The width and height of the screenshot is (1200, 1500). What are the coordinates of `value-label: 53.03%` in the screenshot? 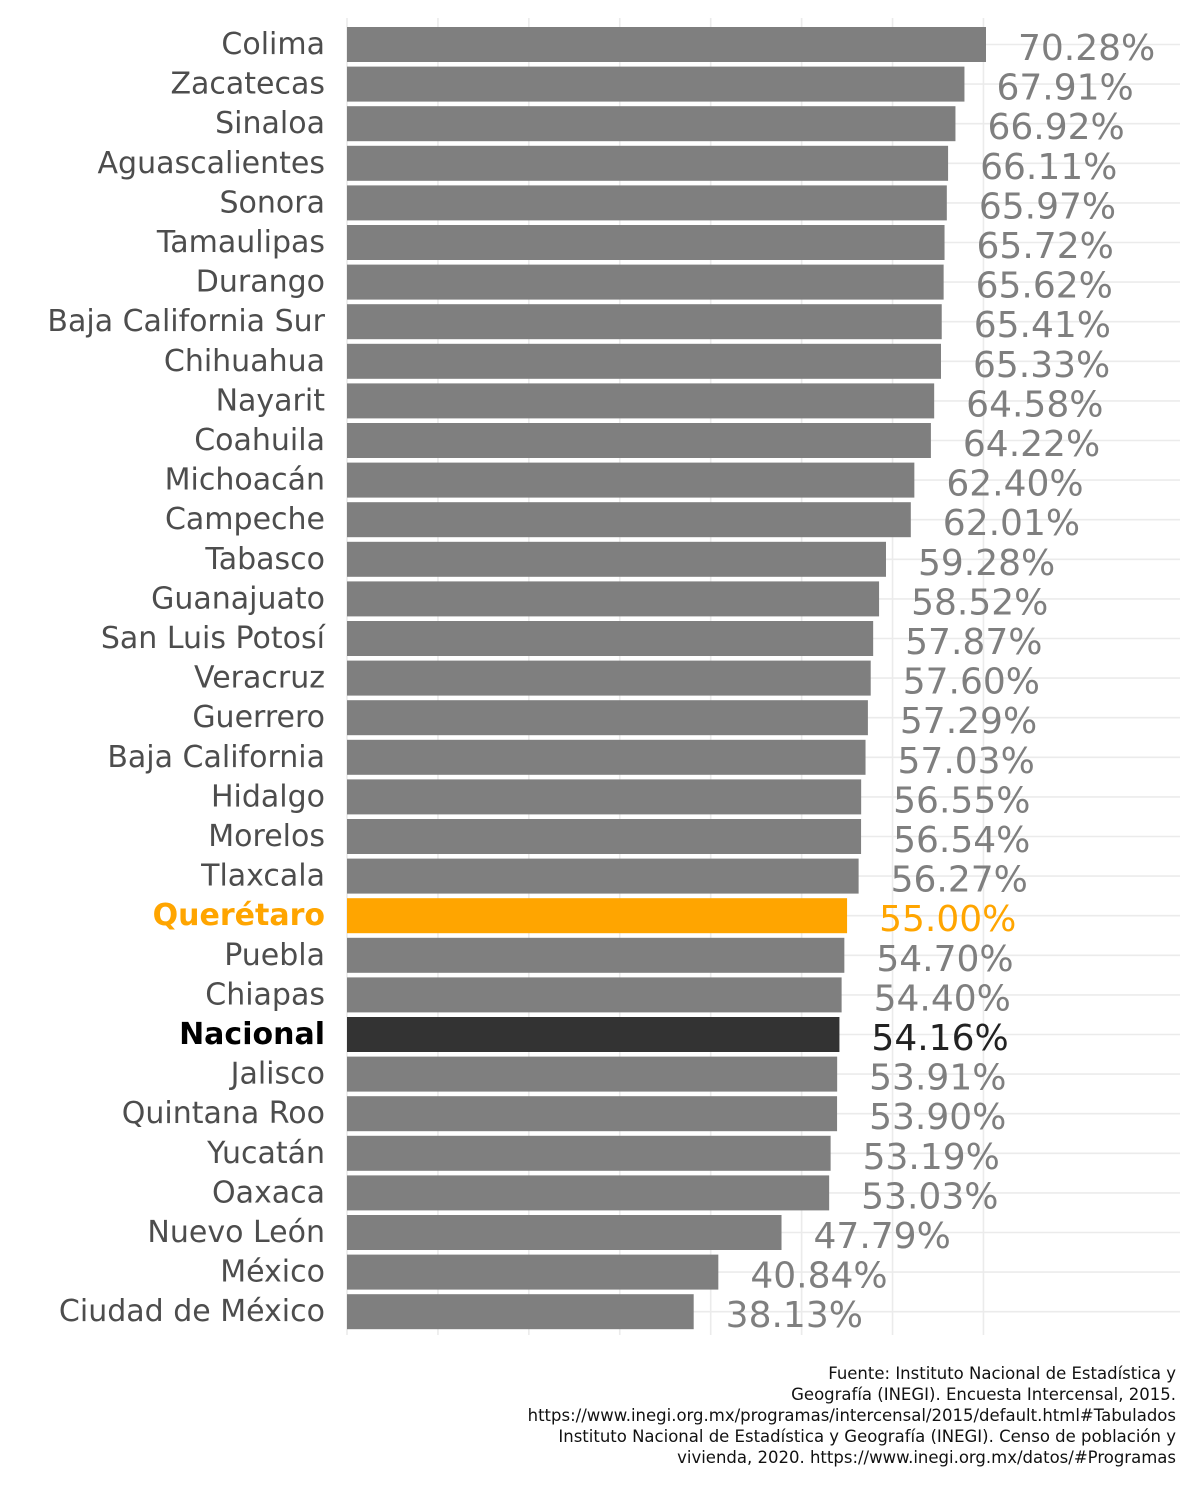 It's located at (929, 1196).